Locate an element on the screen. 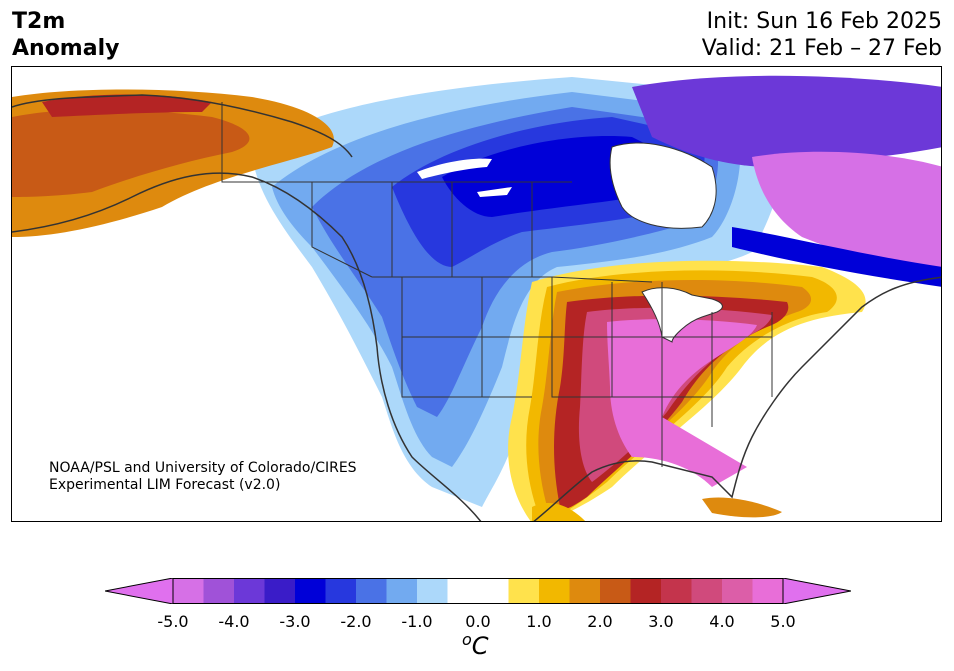 The image size is (954, 671). colorbar-svg is located at coordinates (478, 591).